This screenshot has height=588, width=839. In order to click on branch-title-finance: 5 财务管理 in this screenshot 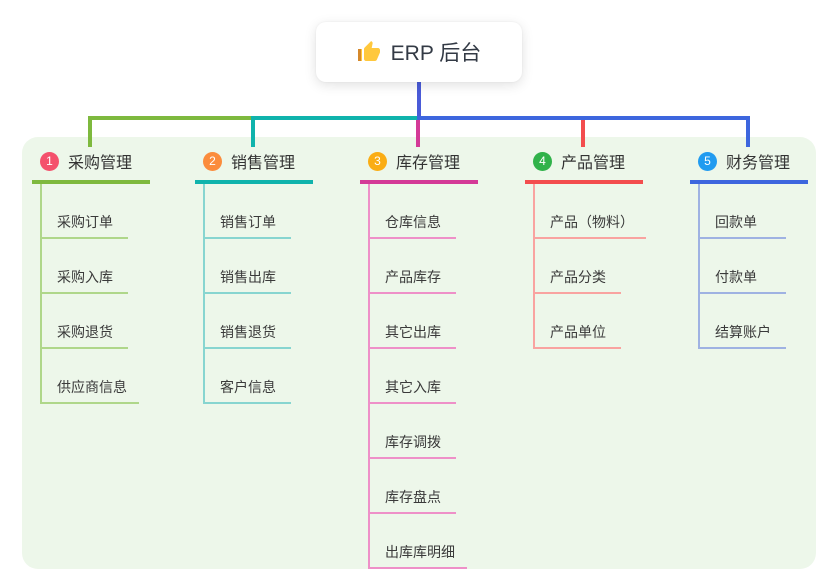, I will do `click(749, 165)`.